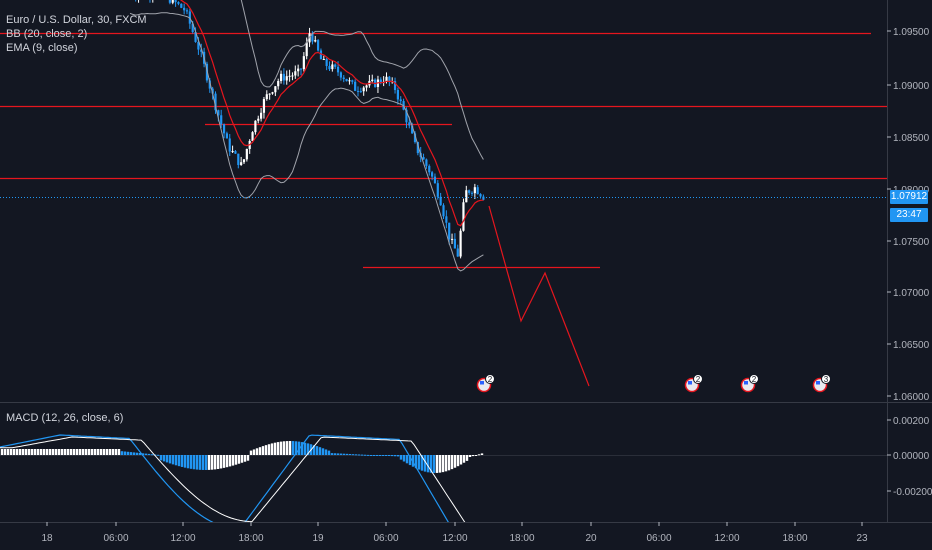 This screenshot has width=932, height=550. I want to click on projection-path, so click(539, 296).